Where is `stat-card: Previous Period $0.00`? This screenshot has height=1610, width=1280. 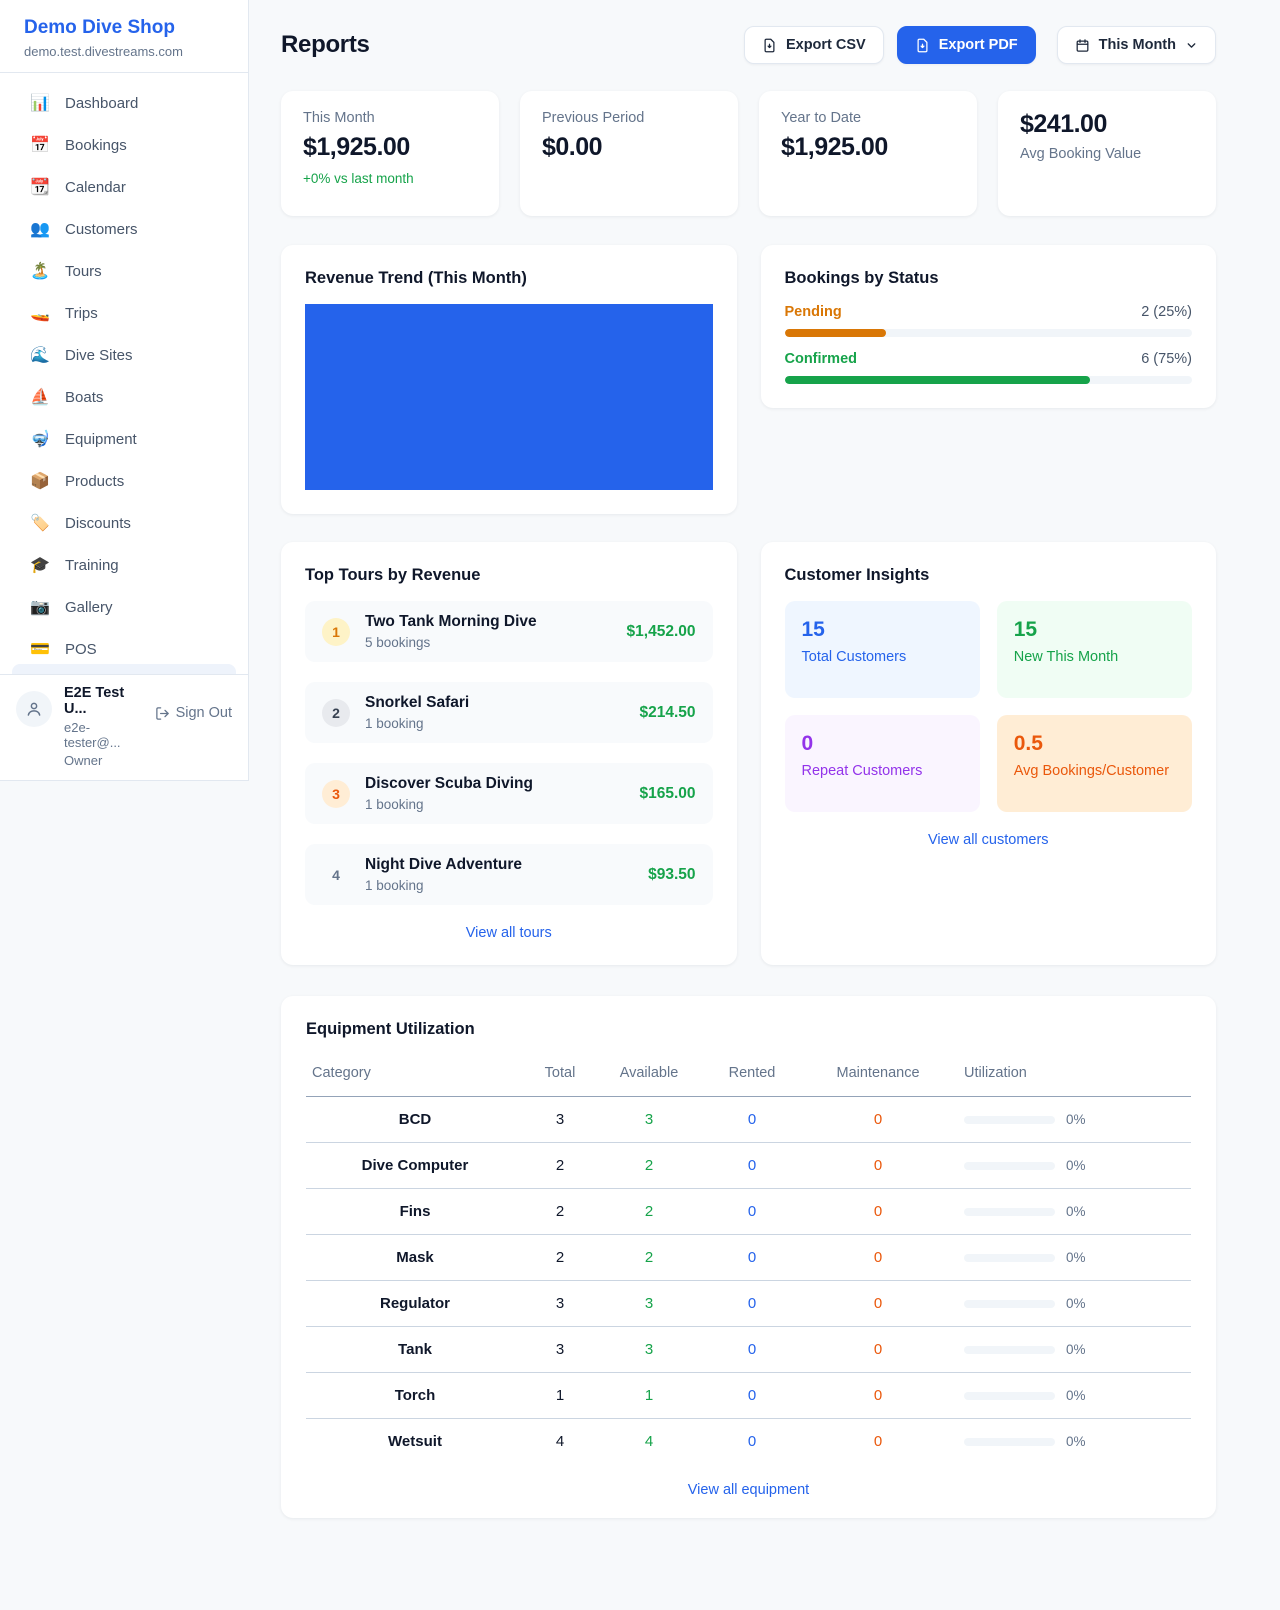
stat-card: Previous Period $0.00 is located at coordinates (629, 153).